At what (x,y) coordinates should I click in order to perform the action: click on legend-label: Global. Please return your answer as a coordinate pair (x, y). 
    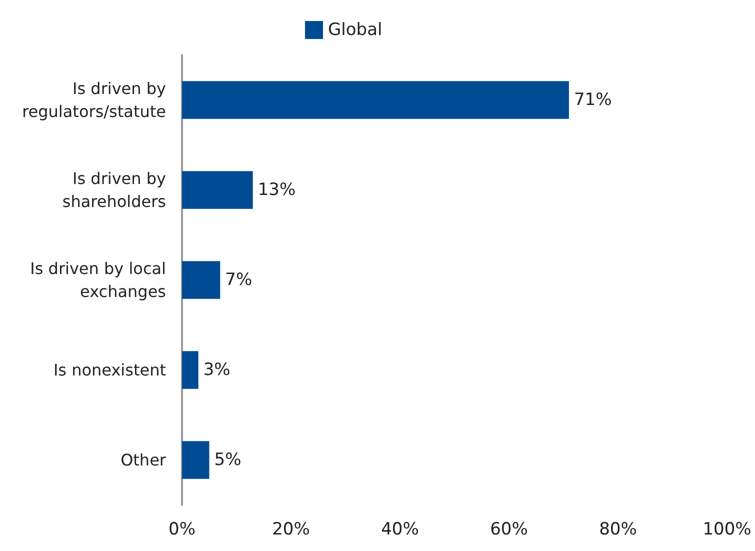
    Looking at the image, I should click on (355, 30).